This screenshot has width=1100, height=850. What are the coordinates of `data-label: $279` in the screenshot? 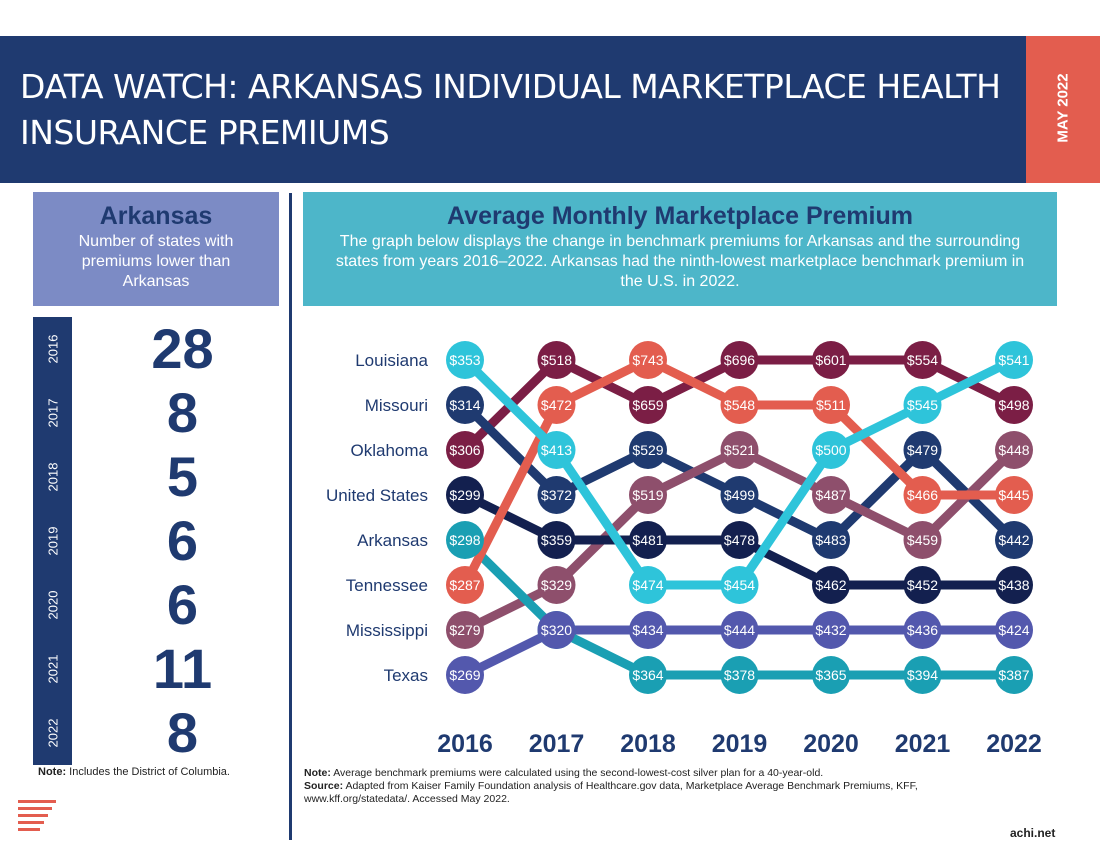 It's located at (464, 630).